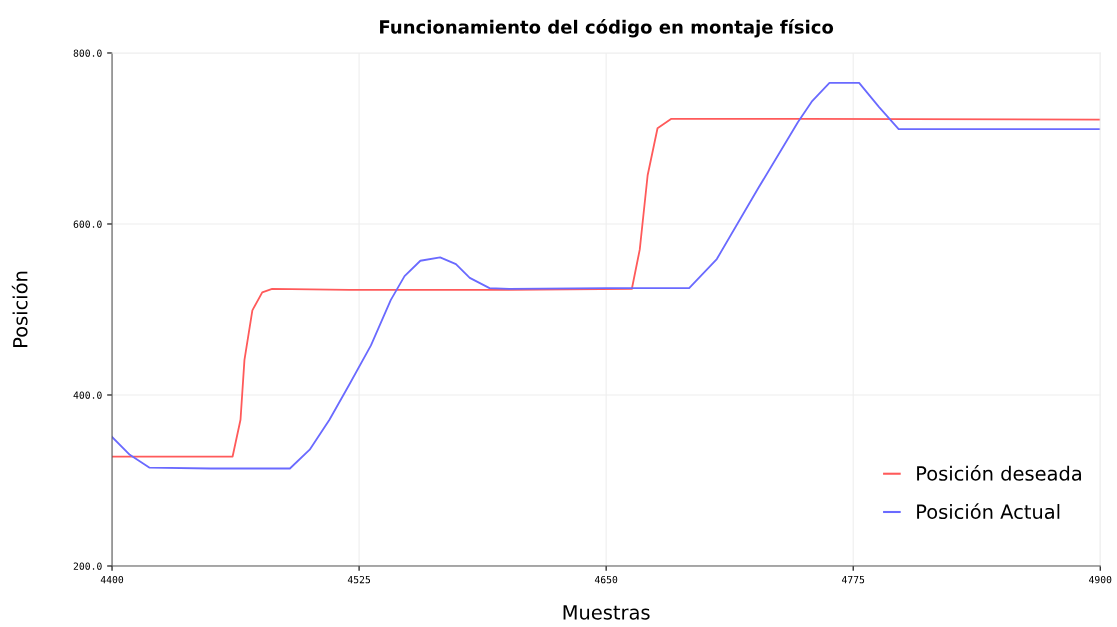  Describe the element at coordinates (607, 28) in the screenshot. I see `chart-title: Funcionamiento del código en montaje físico` at that location.